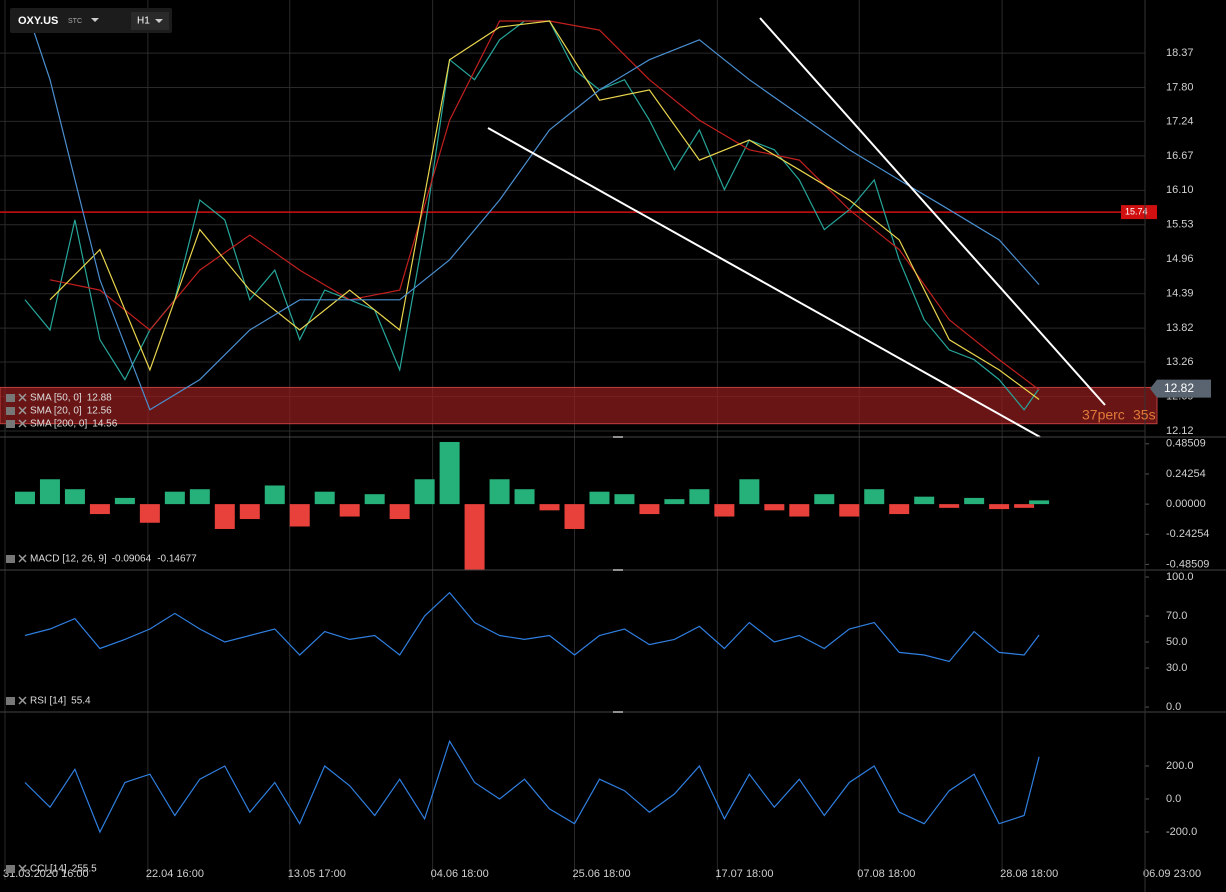 This screenshot has width=1226, height=892. I want to click on y-tick-label: 0.24254, so click(1186, 474).